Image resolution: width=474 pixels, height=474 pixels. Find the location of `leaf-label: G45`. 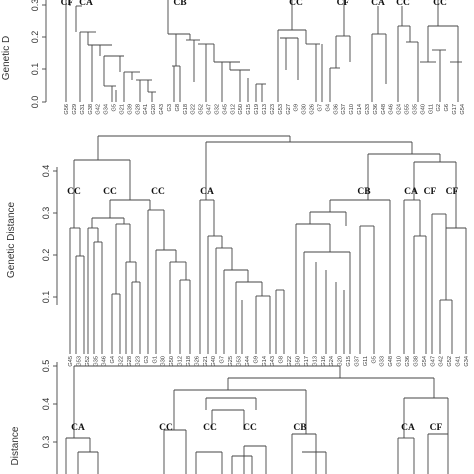

leaf-label: G45 is located at coordinates (225, 109).